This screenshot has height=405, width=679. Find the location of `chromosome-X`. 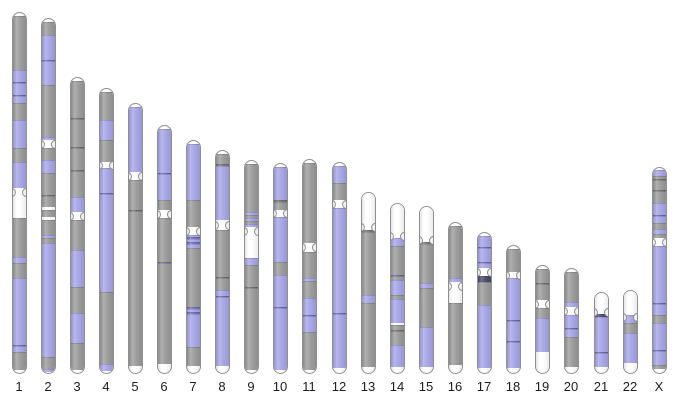

chromosome-X is located at coordinates (659, 270).